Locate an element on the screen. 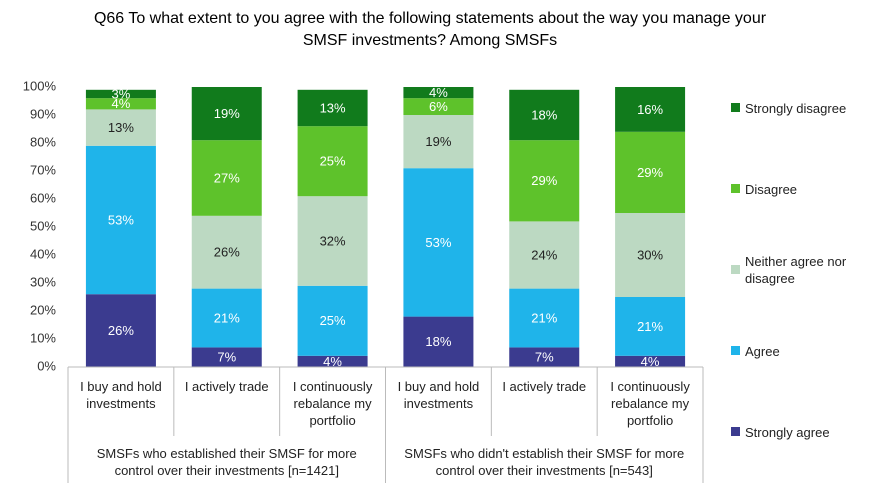 Image resolution: width=873 pixels, height=495 pixels. y-tick-label: 70% is located at coordinates (43, 169).